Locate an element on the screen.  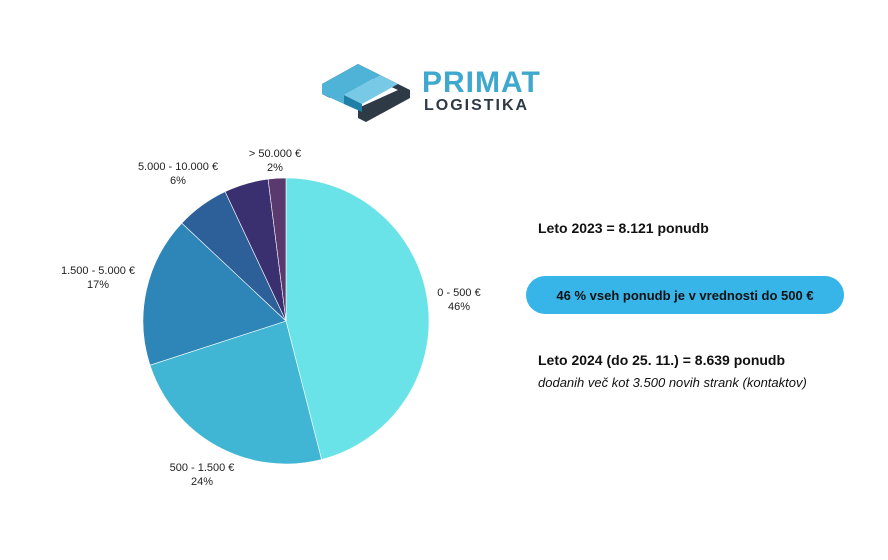
primat-logistika-logo: PRIMAT LOGISTIKA is located at coordinates (448, 91).